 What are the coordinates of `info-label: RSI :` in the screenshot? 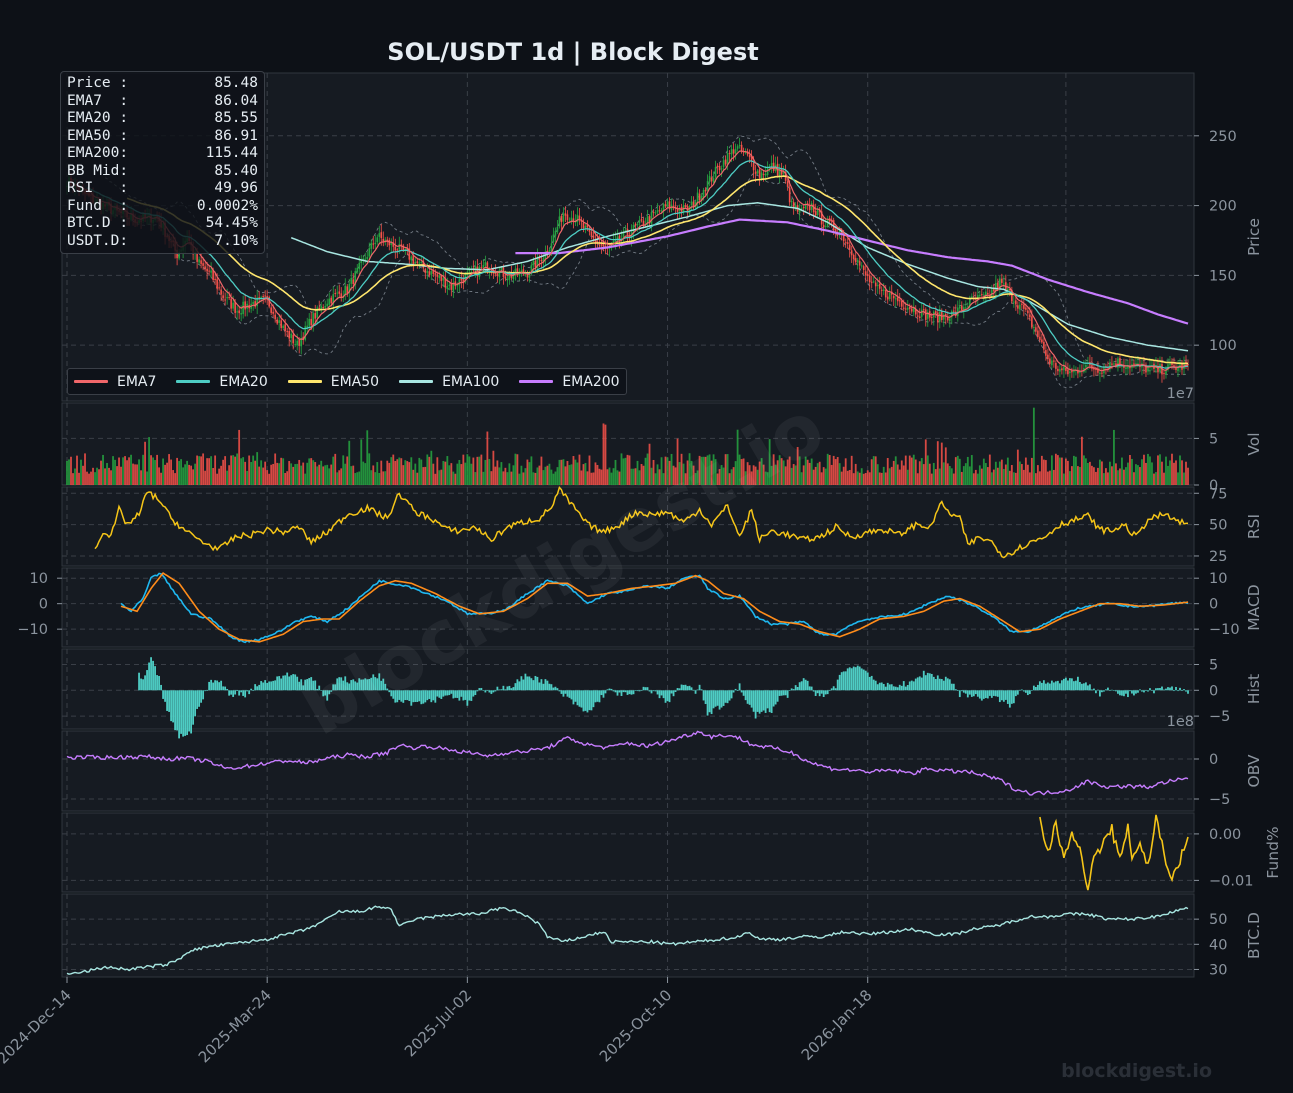 It's located at (98, 188).